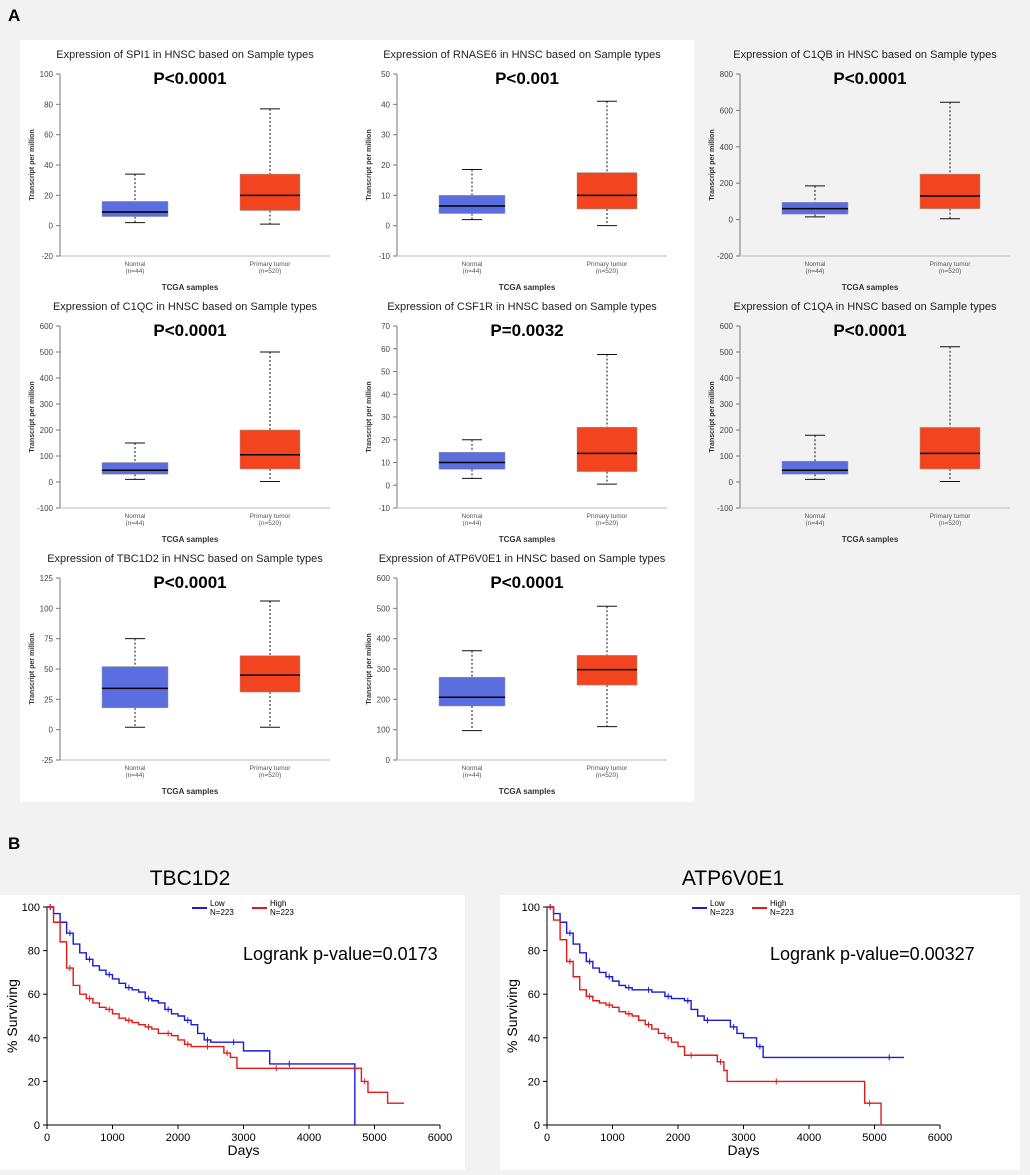 The height and width of the screenshot is (1175, 1030). Describe the element at coordinates (527, 78) in the screenshot. I see `p-value-label: P<0.001` at that location.